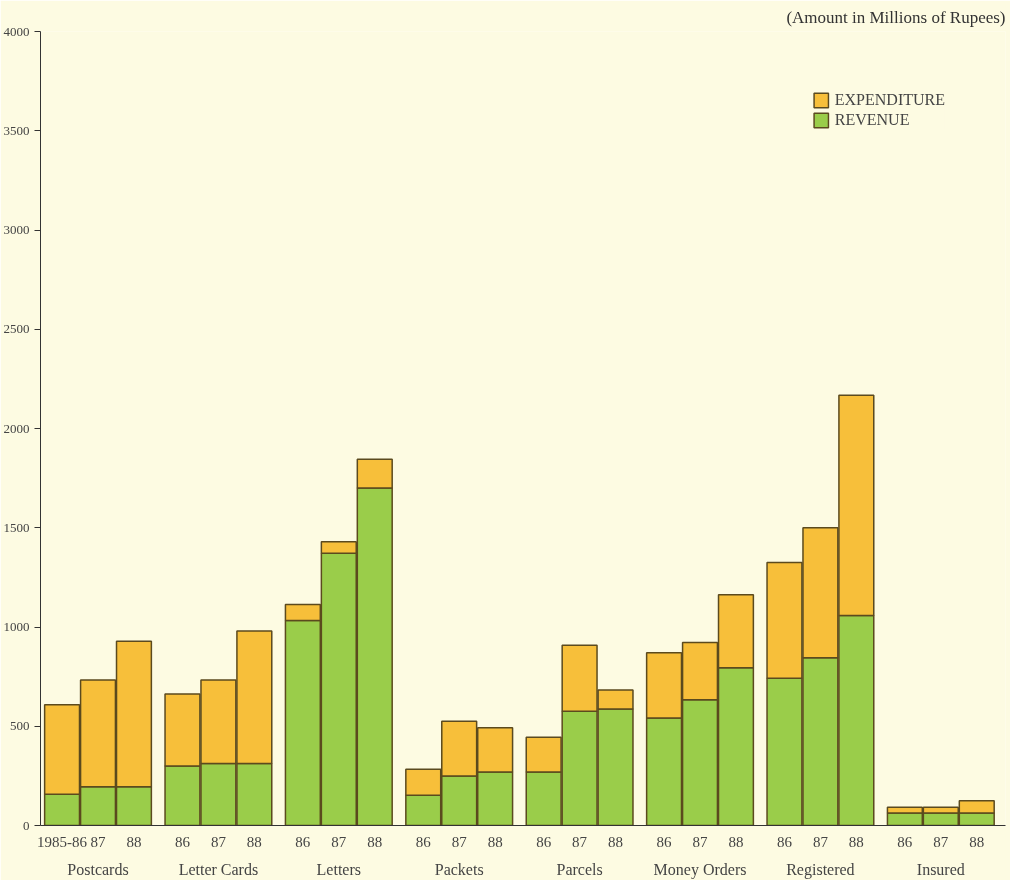 This screenshot has width=1024, height=895. I want to click on y-tick-label: 4000, so click(16, 31).